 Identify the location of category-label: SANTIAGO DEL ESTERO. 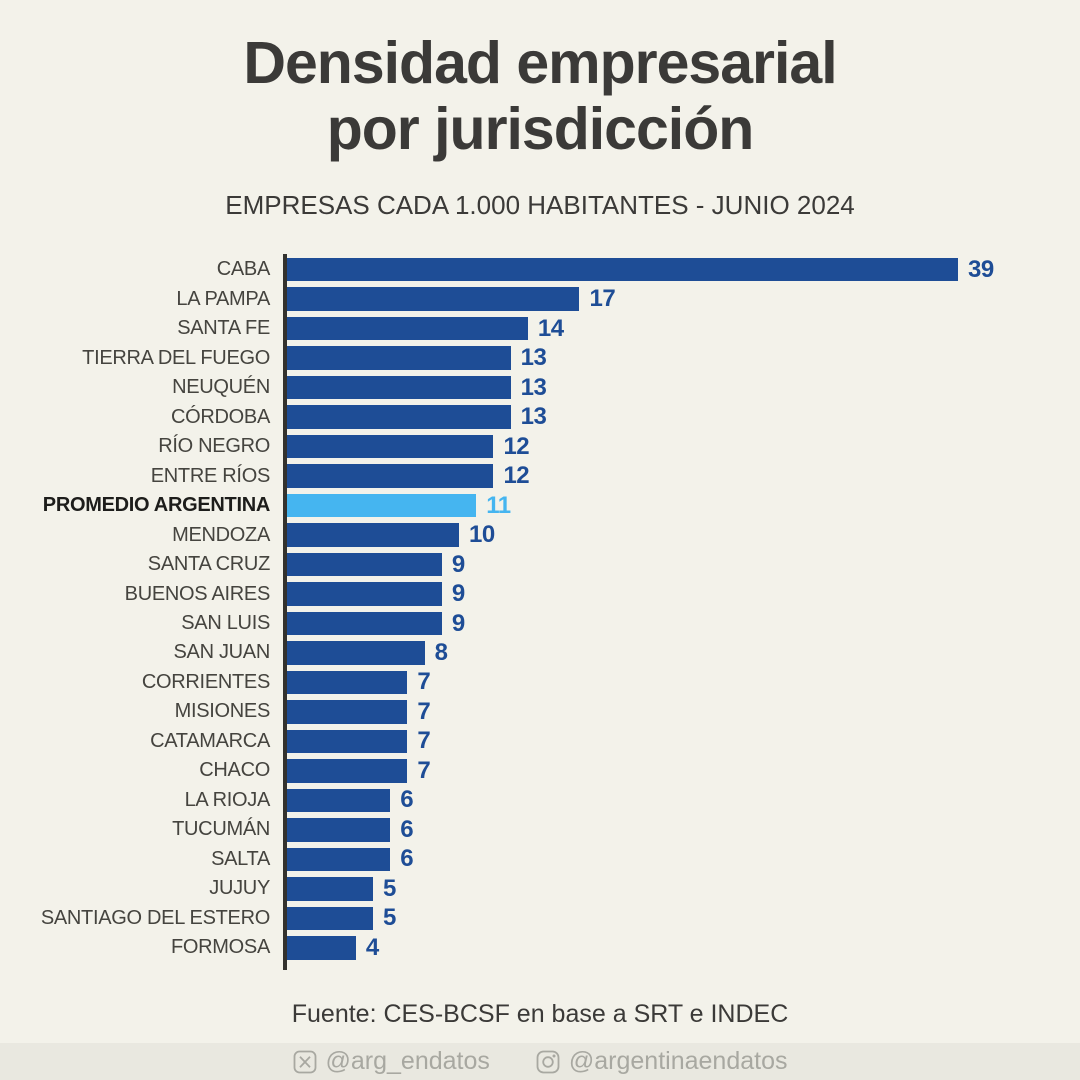
(155, 917).